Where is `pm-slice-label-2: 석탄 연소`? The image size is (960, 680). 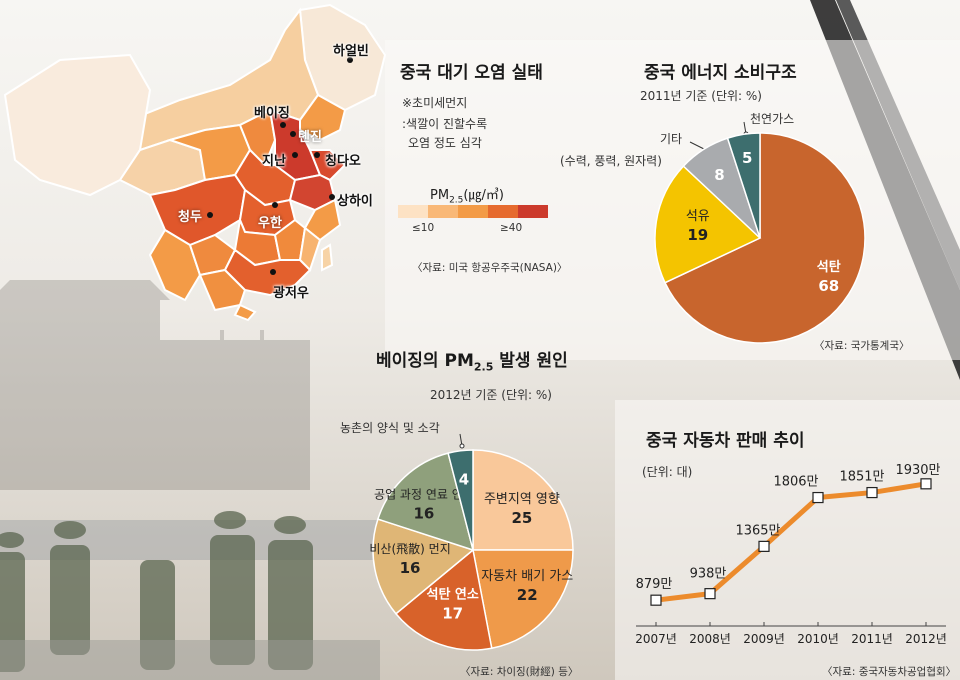
pm-slice-label-2: 석탄 연소 is located at coordinates (452, 594).